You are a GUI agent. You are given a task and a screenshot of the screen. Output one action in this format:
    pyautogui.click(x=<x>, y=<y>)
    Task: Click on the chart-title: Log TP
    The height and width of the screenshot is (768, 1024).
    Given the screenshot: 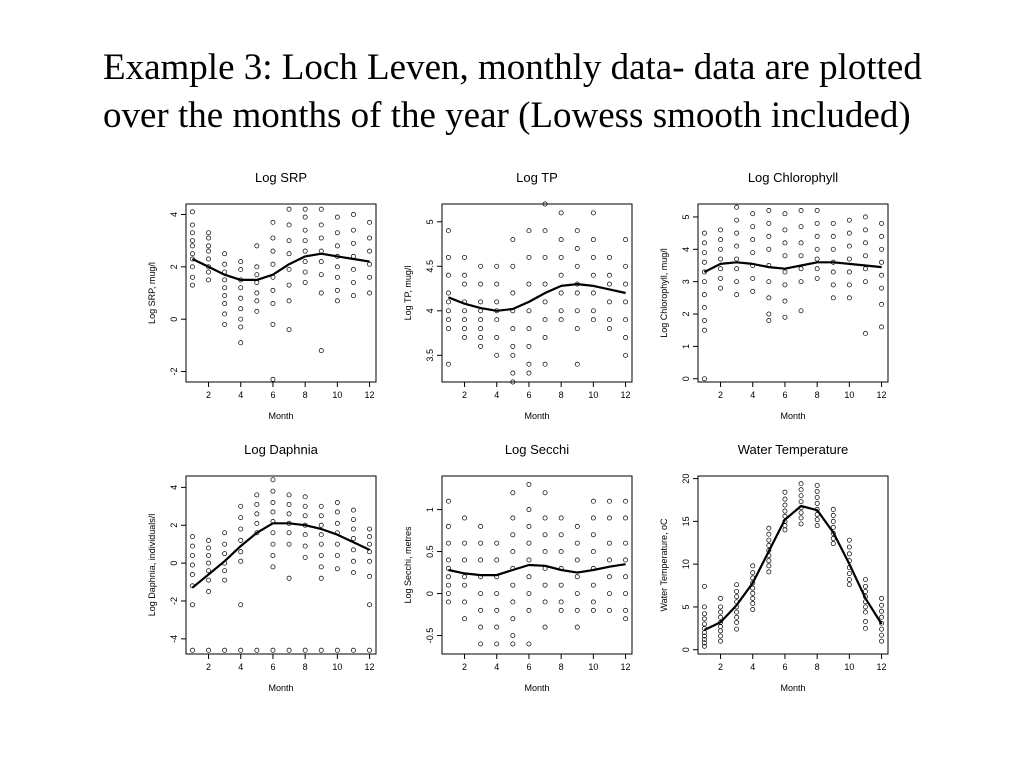 What is the action you would take?
    pyautogui.click(x=537, y=177)
    